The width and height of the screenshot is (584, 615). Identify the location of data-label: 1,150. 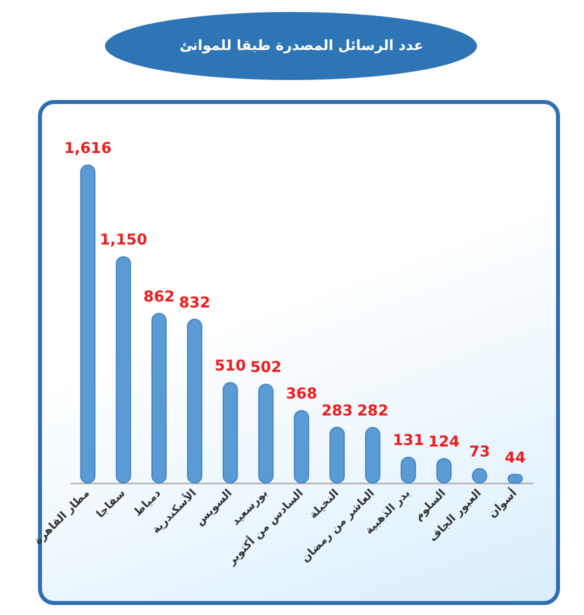
(124, 239).